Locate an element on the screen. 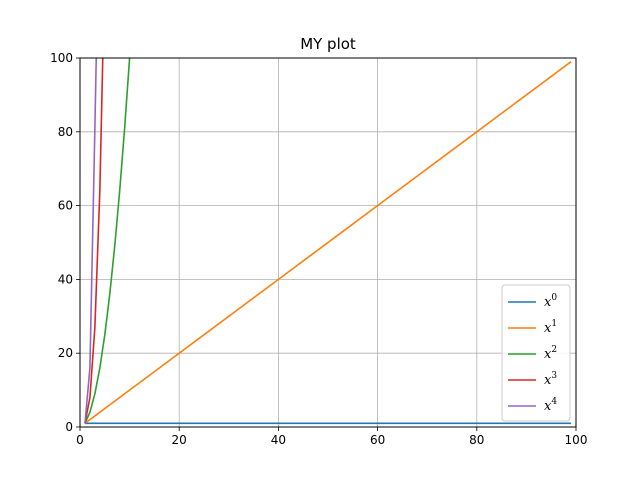 Image resolution: width=640 pixels, height=480 pixels. legend-label: x1 is located at coordinates (550, 327).